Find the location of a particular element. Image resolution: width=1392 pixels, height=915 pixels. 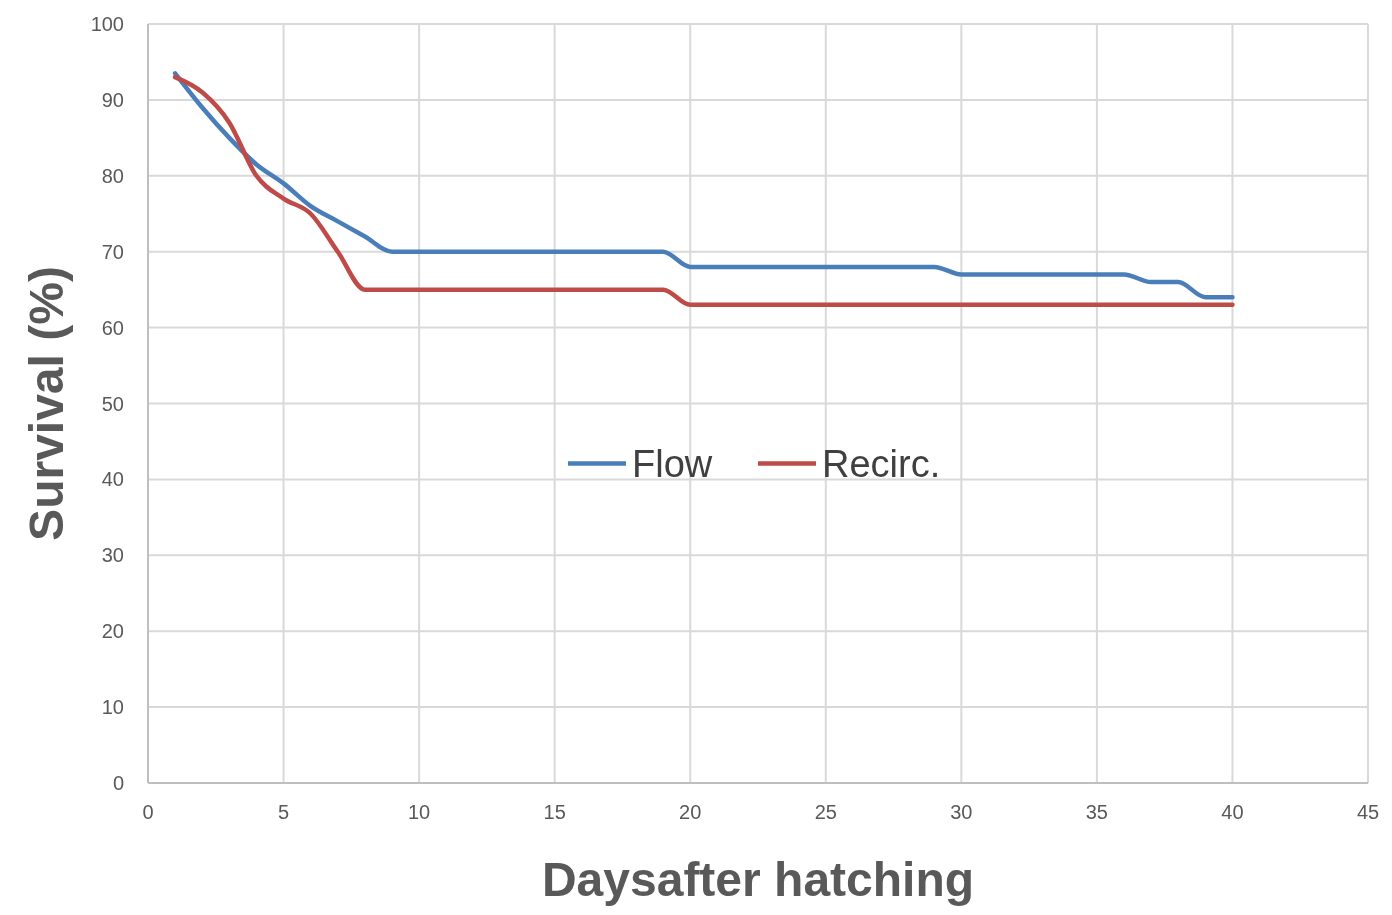

y-tick-label: 10 is located at coordinates (112, 707).